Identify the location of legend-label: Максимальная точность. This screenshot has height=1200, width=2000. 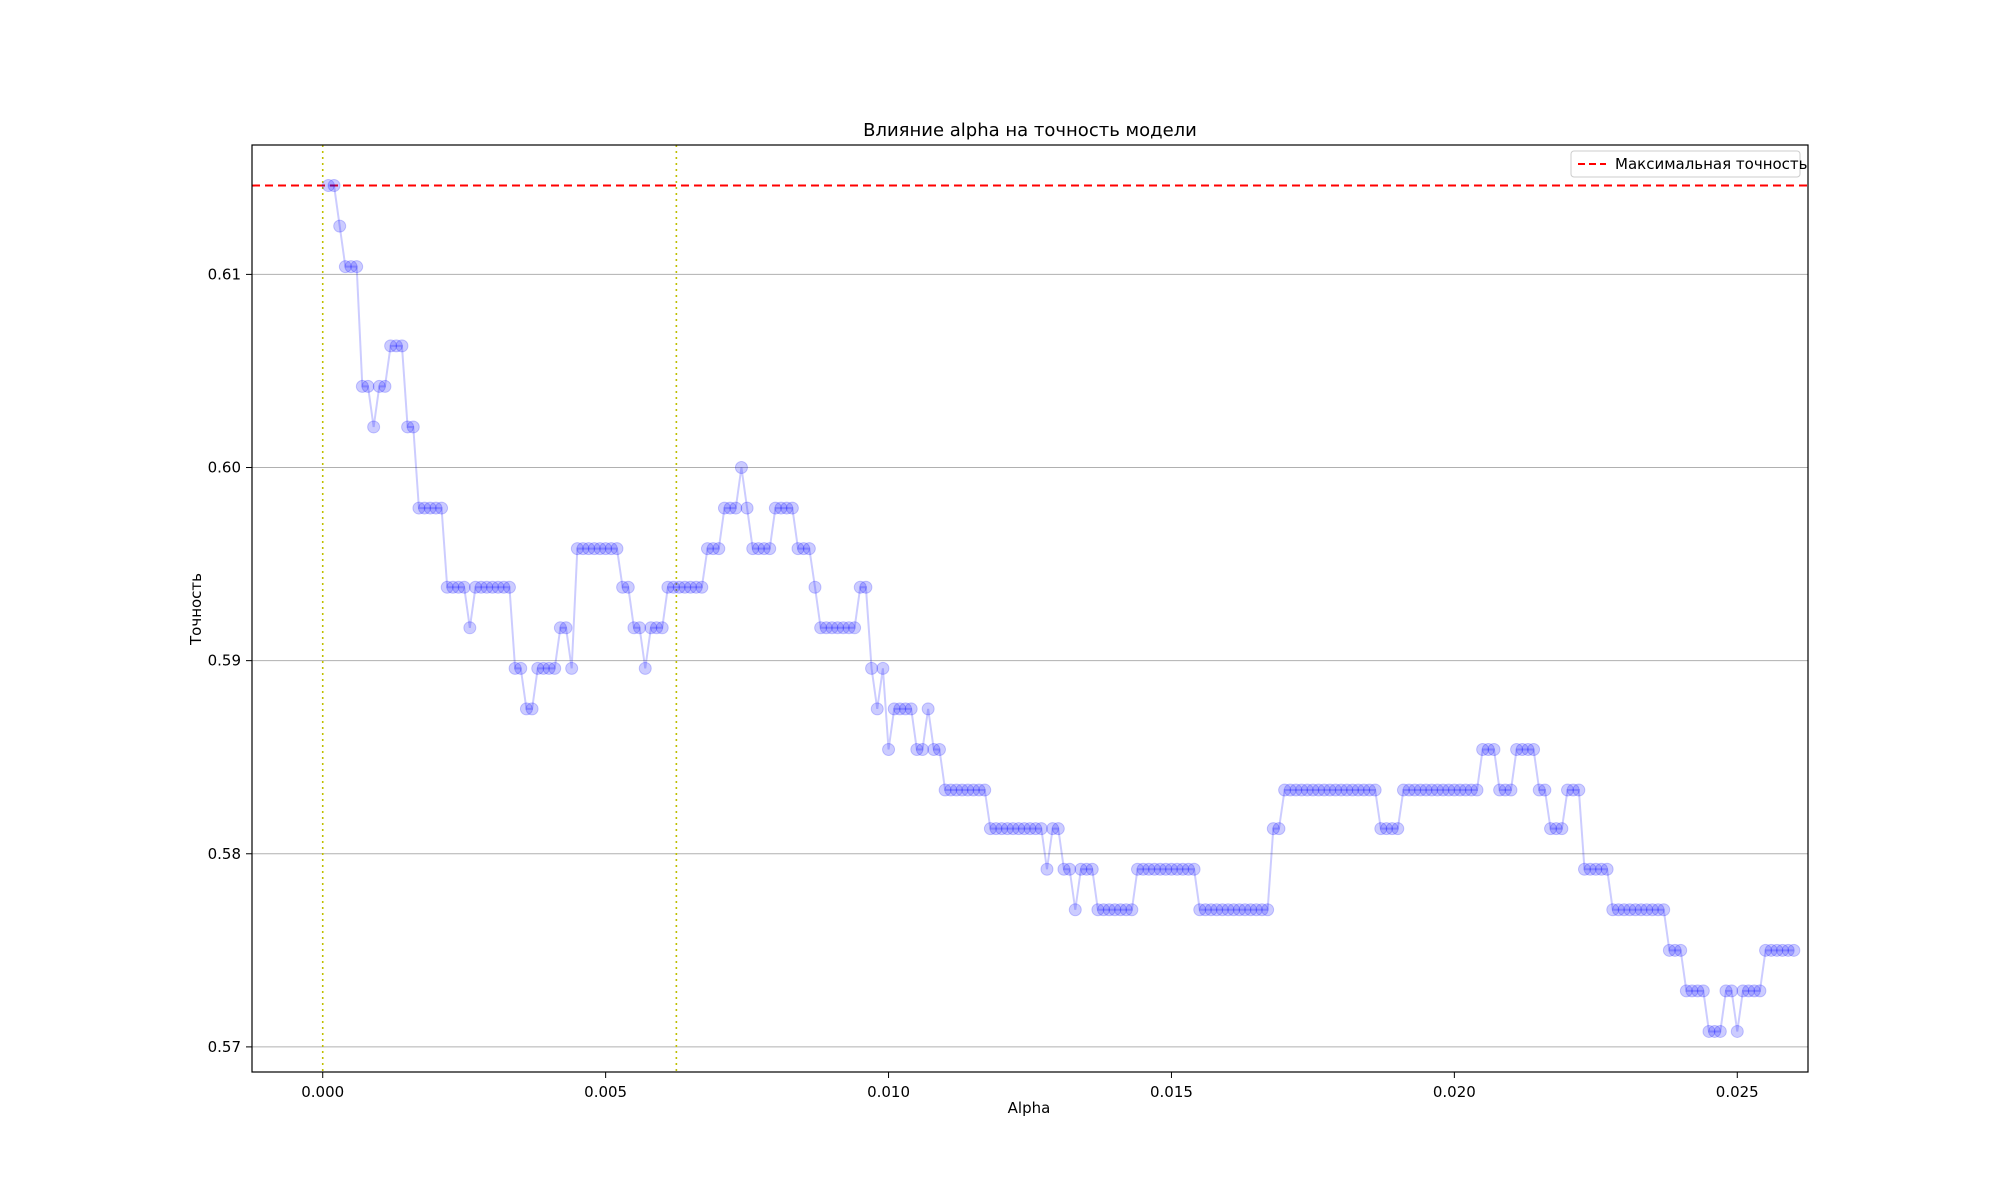
(1711, 164).